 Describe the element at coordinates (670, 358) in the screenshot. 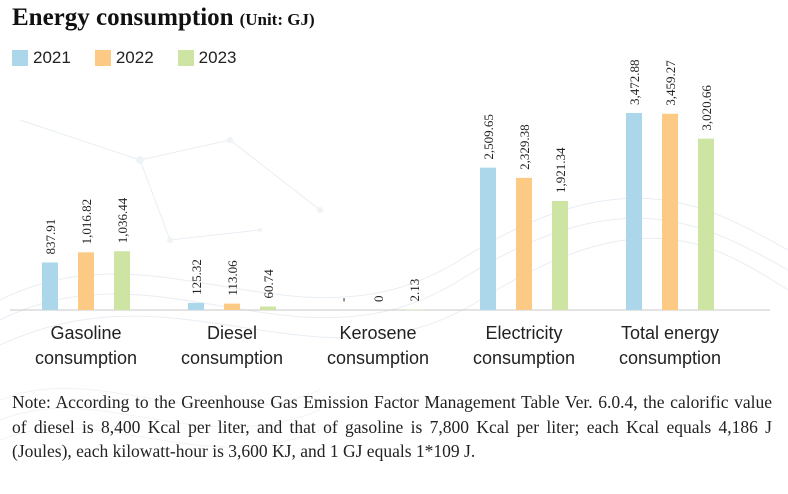

I see `category-label-4-1: consumption` at that location.